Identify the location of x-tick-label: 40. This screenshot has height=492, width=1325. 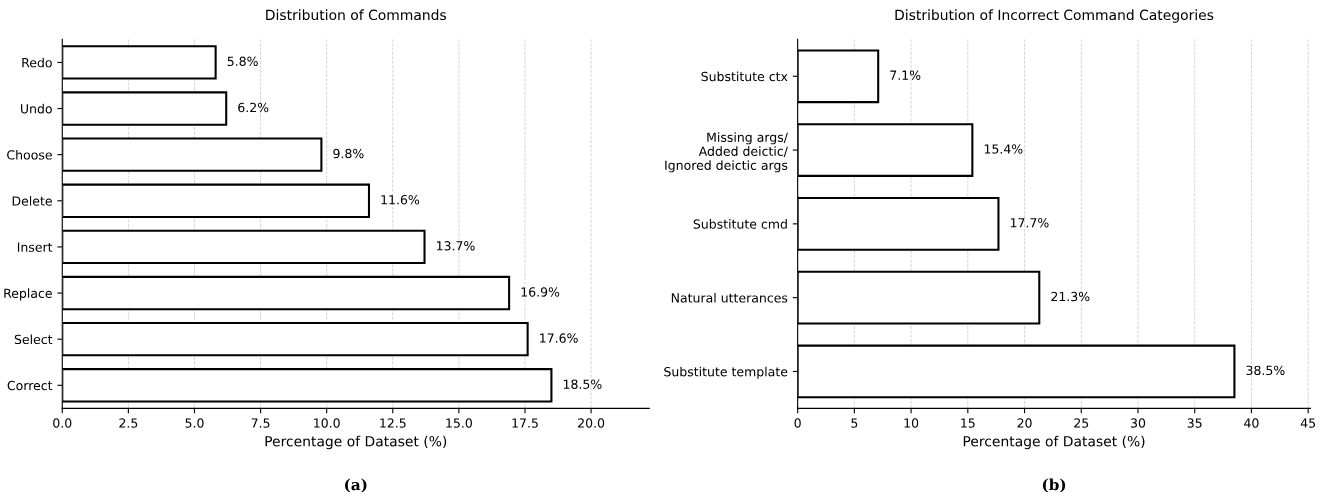
(1251, 423).